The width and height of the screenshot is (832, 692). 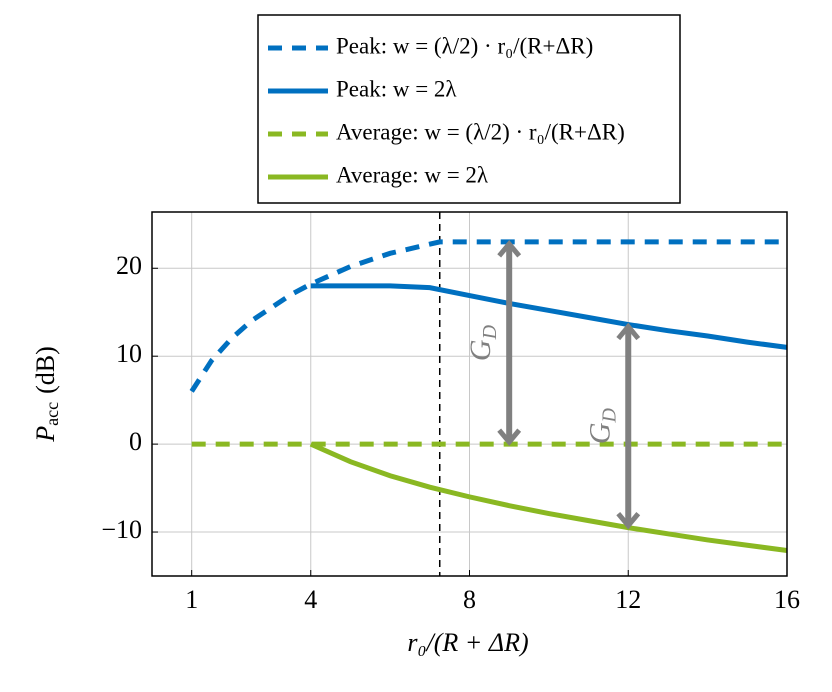 I want to click on legend-box, so click(x=469, y=109).